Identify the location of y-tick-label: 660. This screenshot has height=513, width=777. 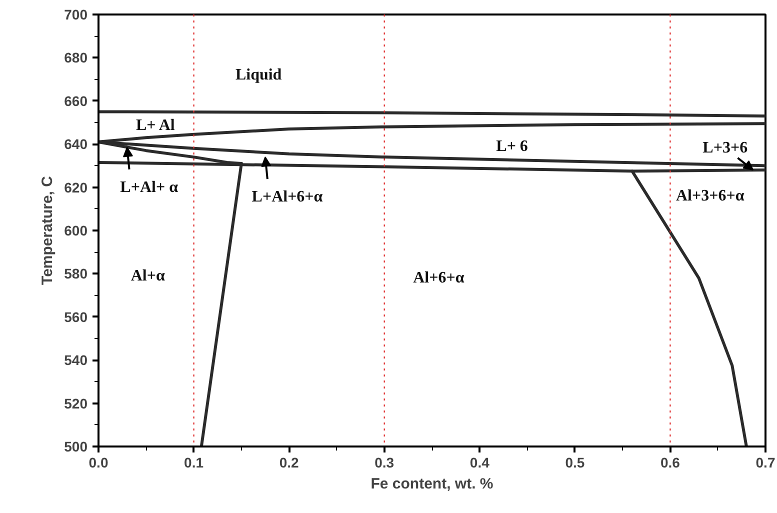
(76, 100).